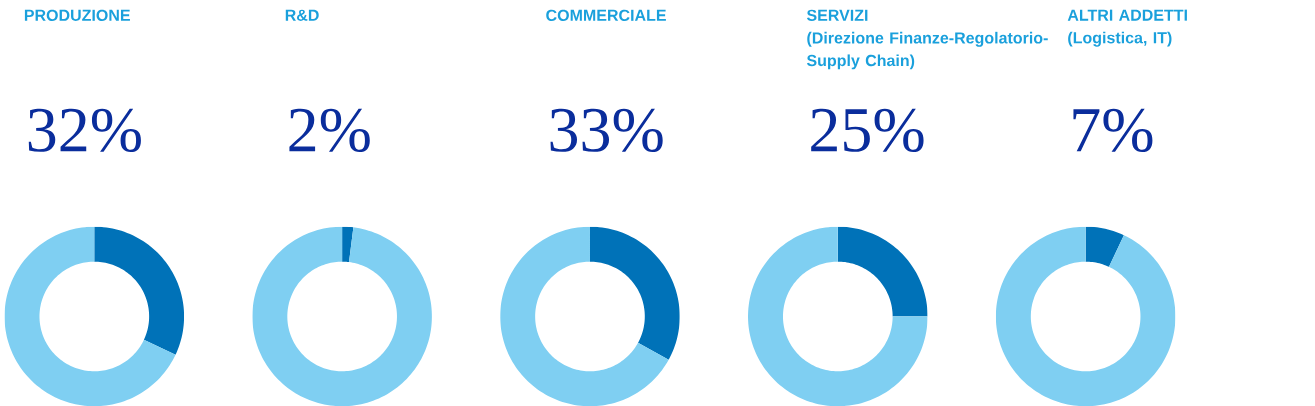 This screenshot has width=1315, height=406. I want to click on chart-title: SERVIZI, so click(837, 15).